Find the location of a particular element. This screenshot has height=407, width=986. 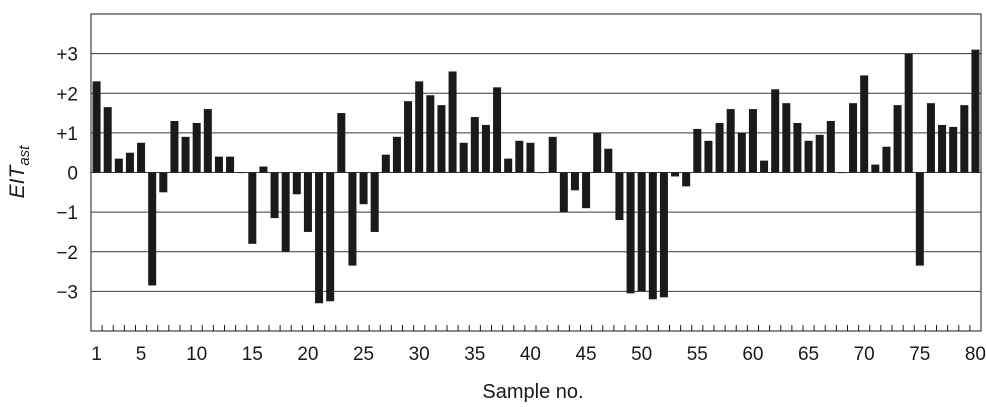

x-tick-label: 75 is located at coordinates (919, 354).